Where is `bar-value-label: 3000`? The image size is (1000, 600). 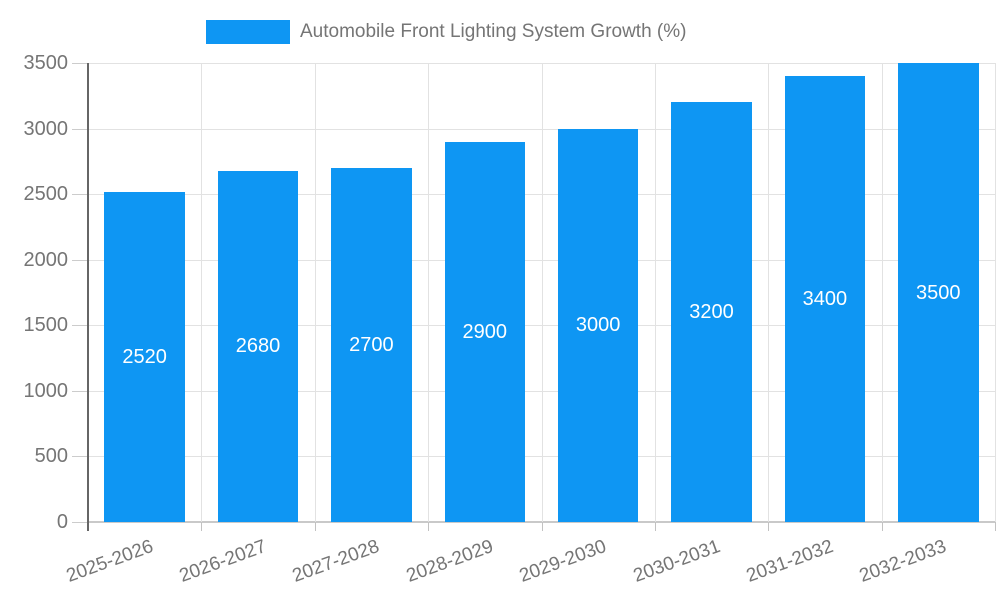
bar-value-label: 3000 is located at coordinates (598, 325).